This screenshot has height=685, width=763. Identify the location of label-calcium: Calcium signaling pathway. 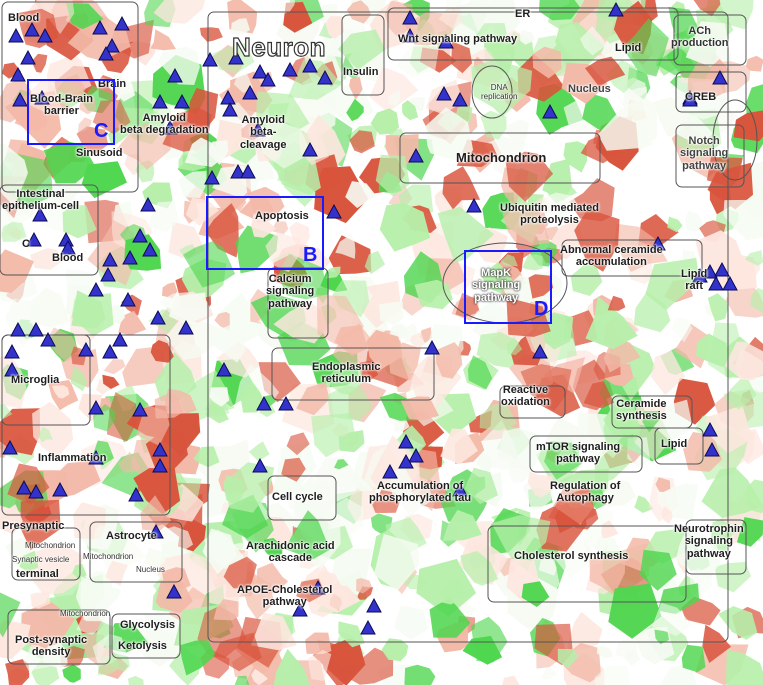
(290, 291).